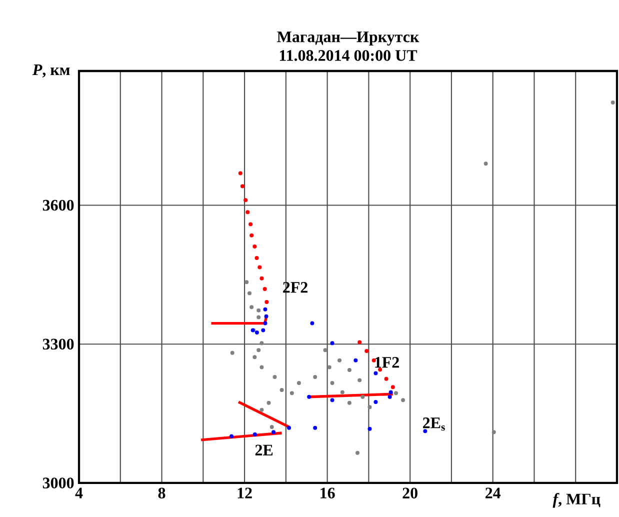 This screenshot has width=619, height=517. I want to click on x-tick-label: 4, so click(79, 493).